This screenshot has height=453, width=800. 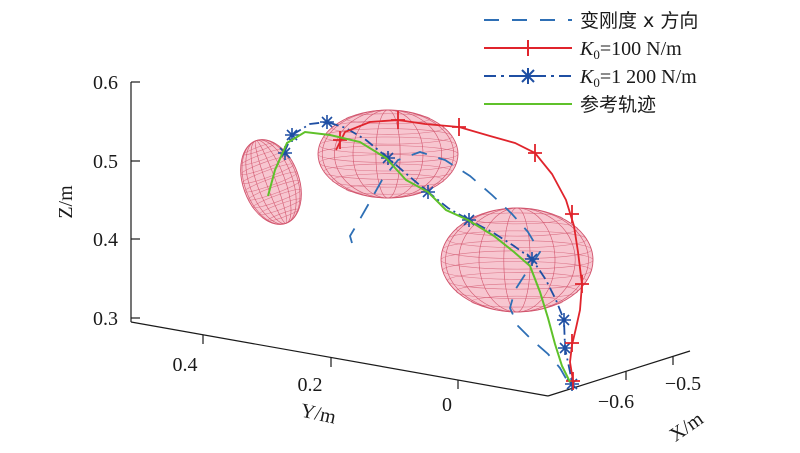 What do you see at coordinates (687, 427) in the screenshot?
I see `x-axis-title: X/m` at bounding box center [687, 427].